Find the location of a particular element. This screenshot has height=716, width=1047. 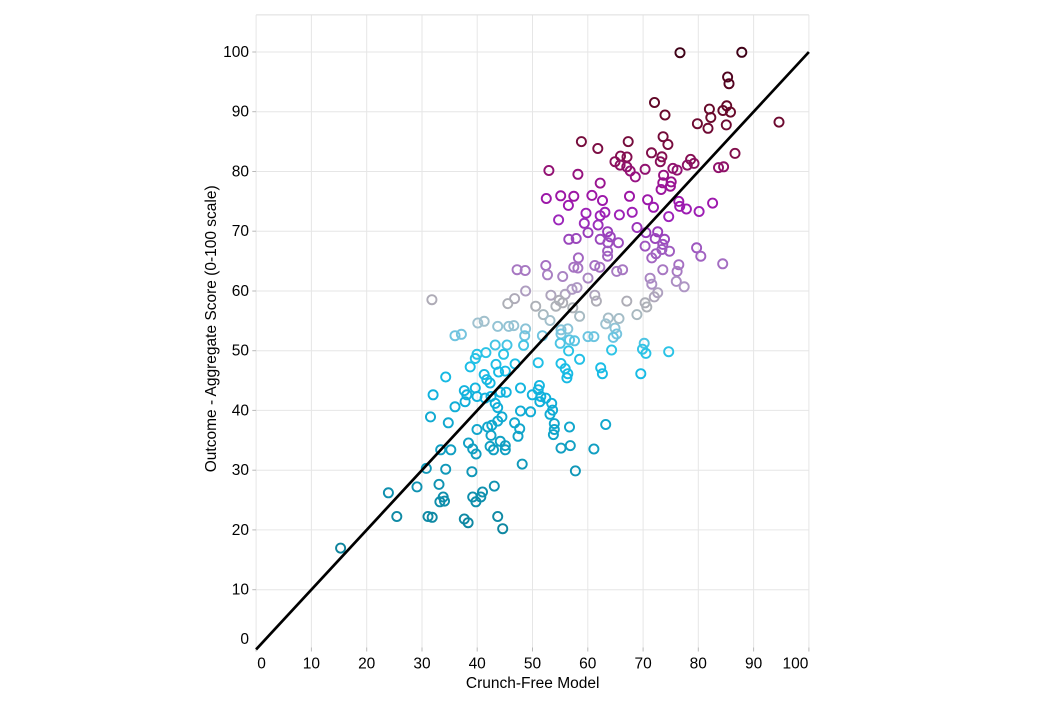

svg-text:Outcome - Aggregate Score (0-1: Outcome - Aggregate Score (0-100 scale) is located at coordinates (211, 328).